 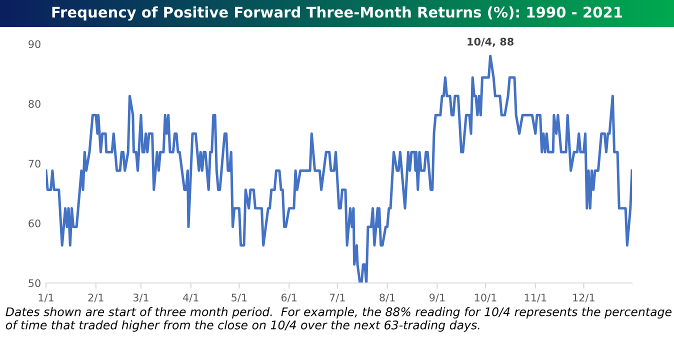 I want to click on x-tick-label: 3/1, so click(x=140, y=298).